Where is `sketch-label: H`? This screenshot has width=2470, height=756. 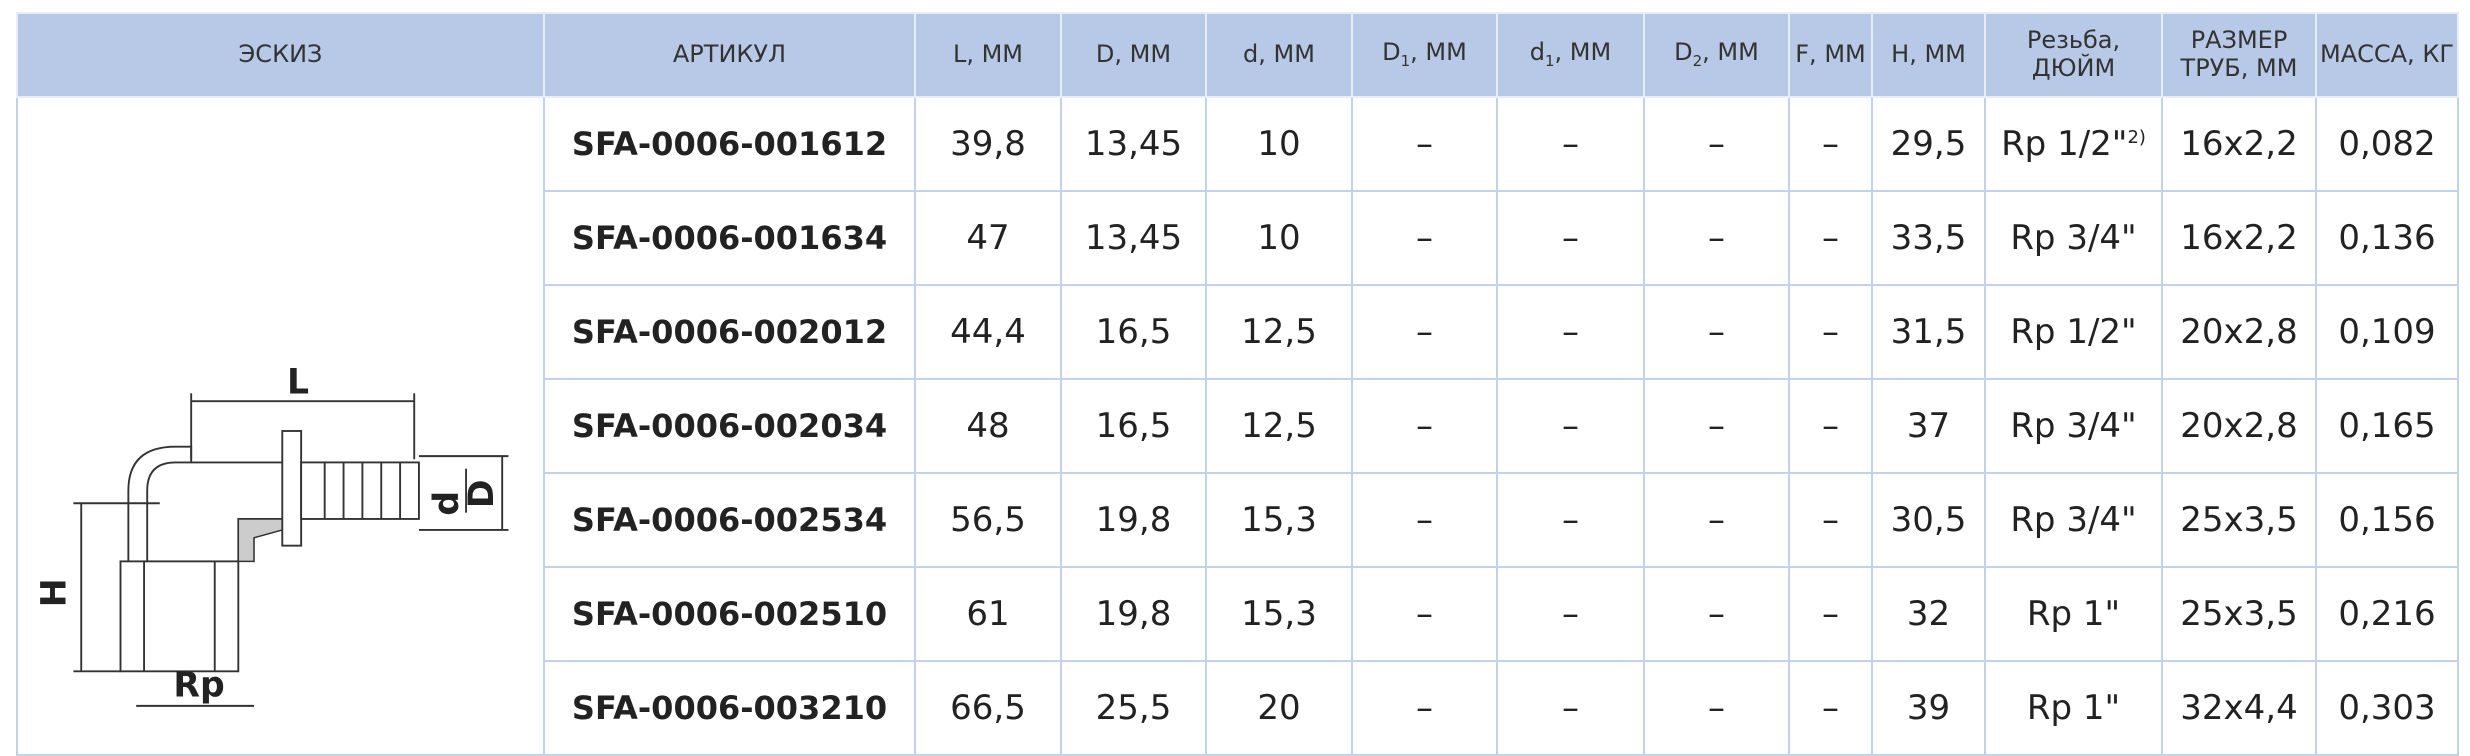 sketch-label: H is located at coordinates (55, 592).